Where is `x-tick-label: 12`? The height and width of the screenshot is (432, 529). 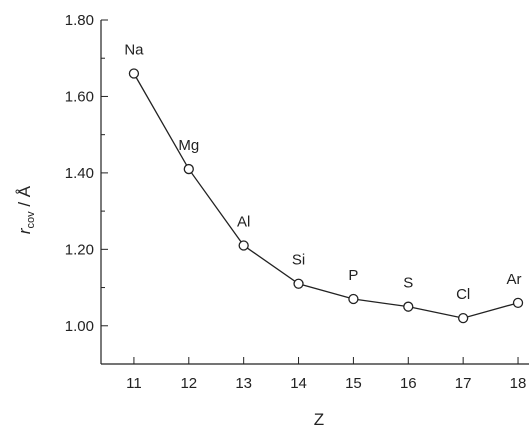
x-tick-label: 12 is located at coordinates (188, 383).